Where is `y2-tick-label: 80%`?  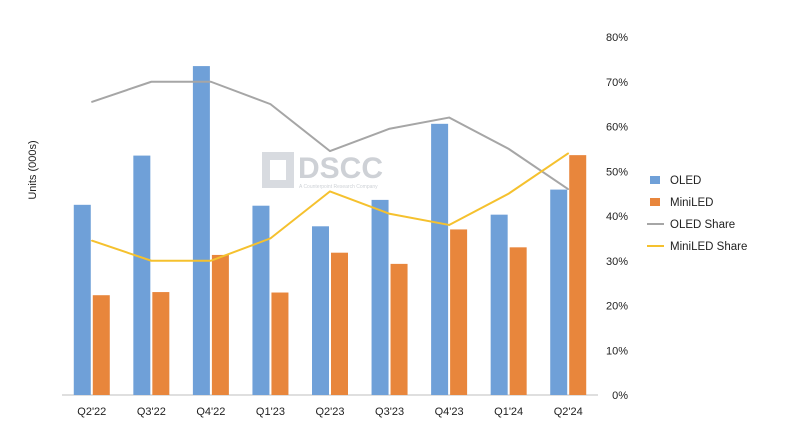
y2-tick-label: 80% is located at coordinates (617, 38).